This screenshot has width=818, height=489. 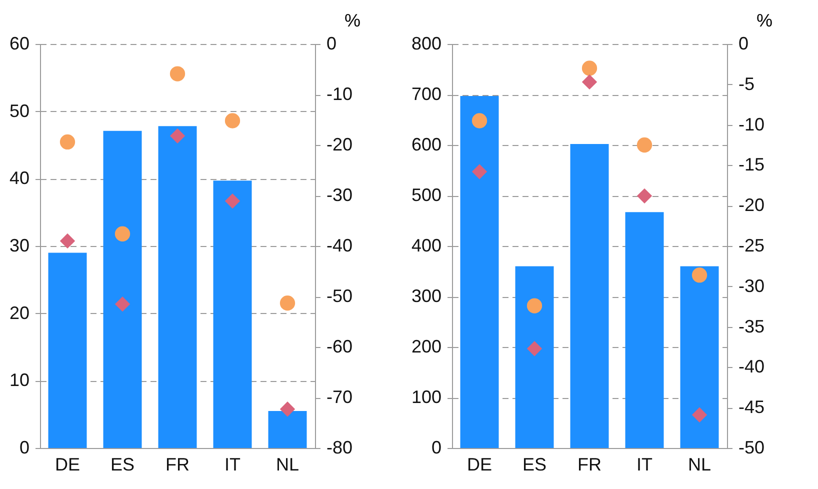 I want to click on y-tick-label: 600, so click(x=426, y=144).